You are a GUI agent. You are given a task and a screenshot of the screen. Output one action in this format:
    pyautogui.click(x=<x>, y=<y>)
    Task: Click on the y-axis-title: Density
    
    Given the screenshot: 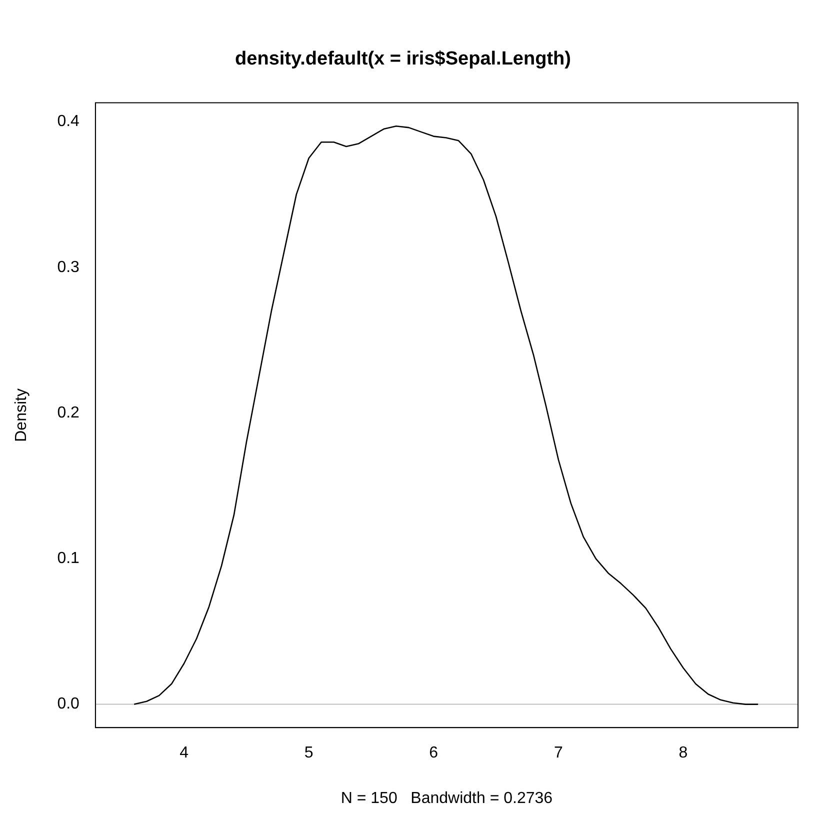 What is the action you would take?
    pyautogui.click(x=21, y=415)
    